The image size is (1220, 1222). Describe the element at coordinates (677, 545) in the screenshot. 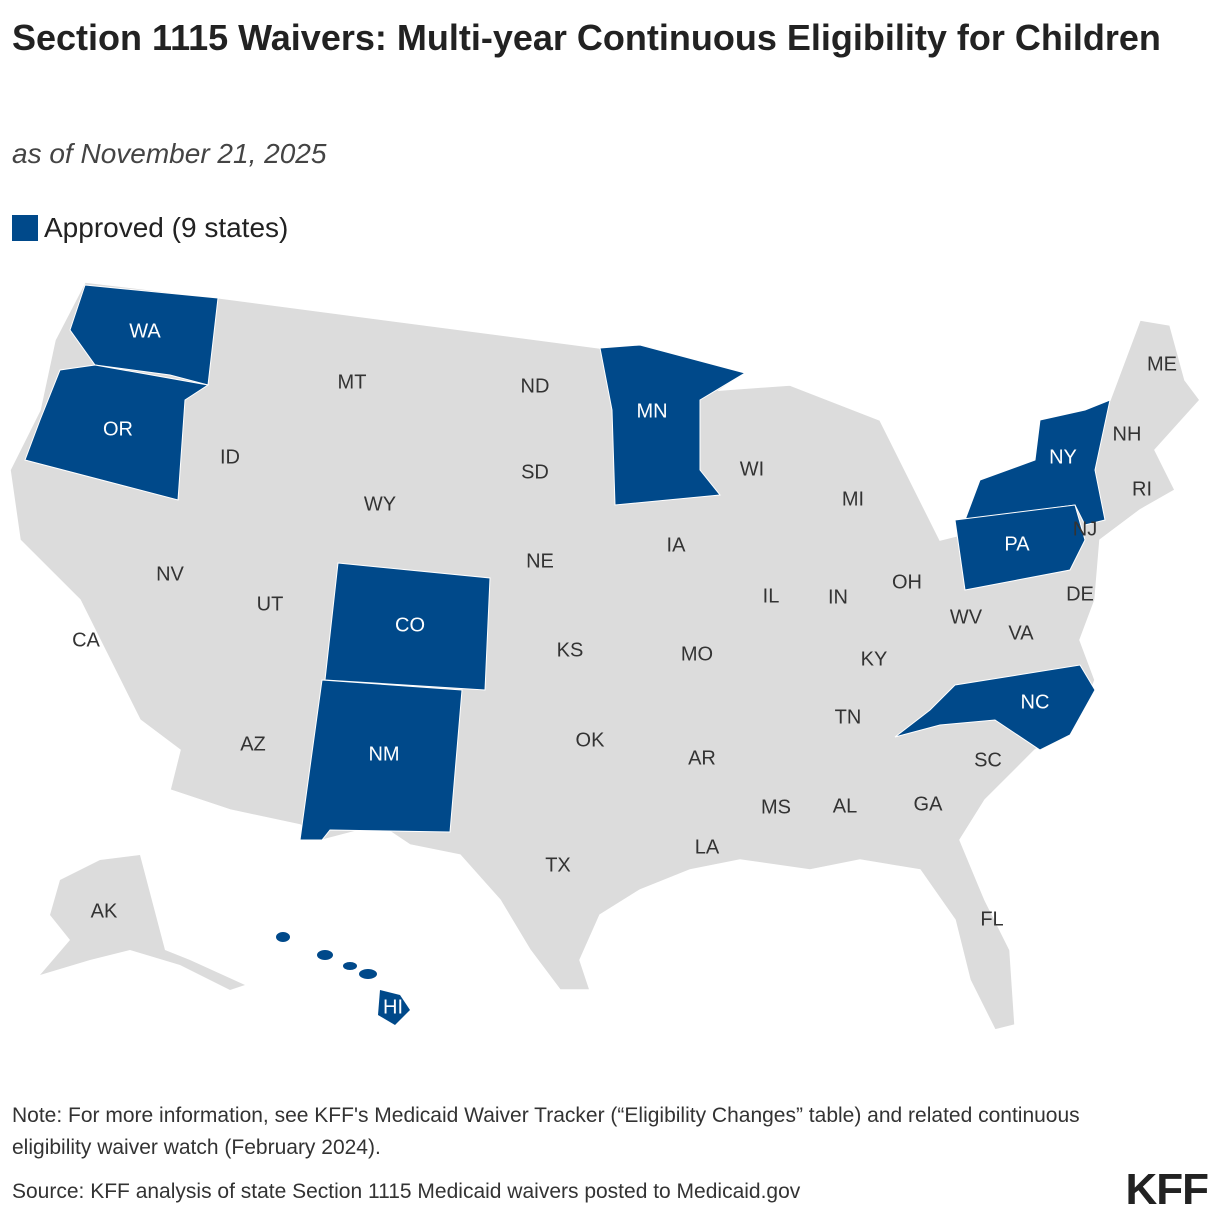

I see `state-label: IA` at that location.